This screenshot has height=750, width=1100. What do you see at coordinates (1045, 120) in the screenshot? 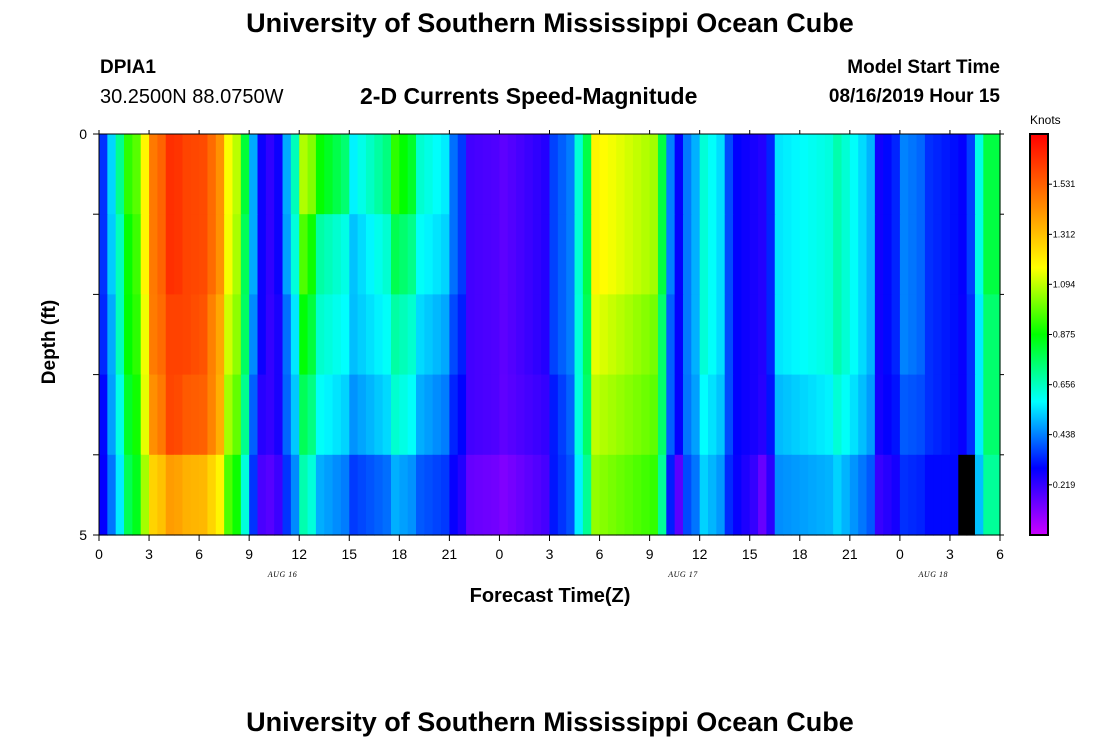
I see `colorbar-unit-label: Knots` at bounding box center [1045, 120].